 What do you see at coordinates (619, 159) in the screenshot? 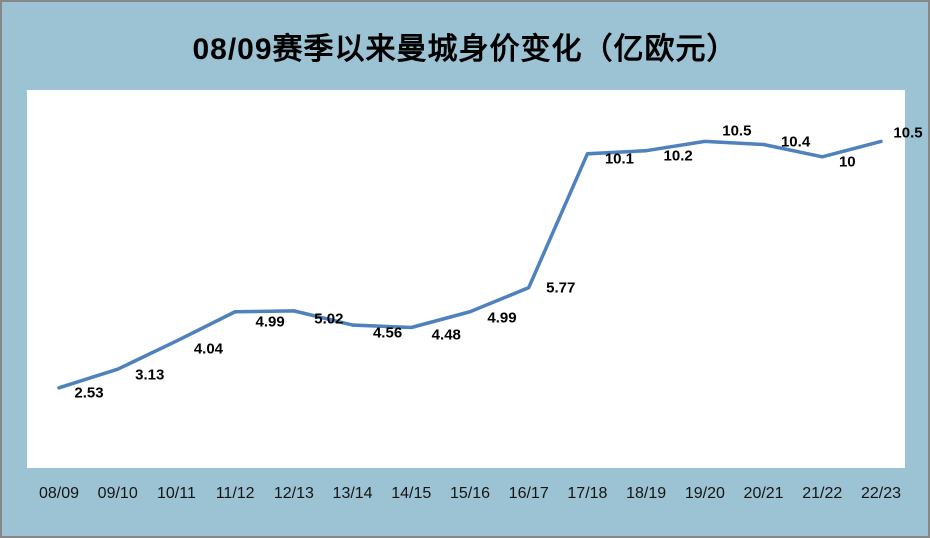
I see `data-label: 10.1` at bounding box center [619, 159].